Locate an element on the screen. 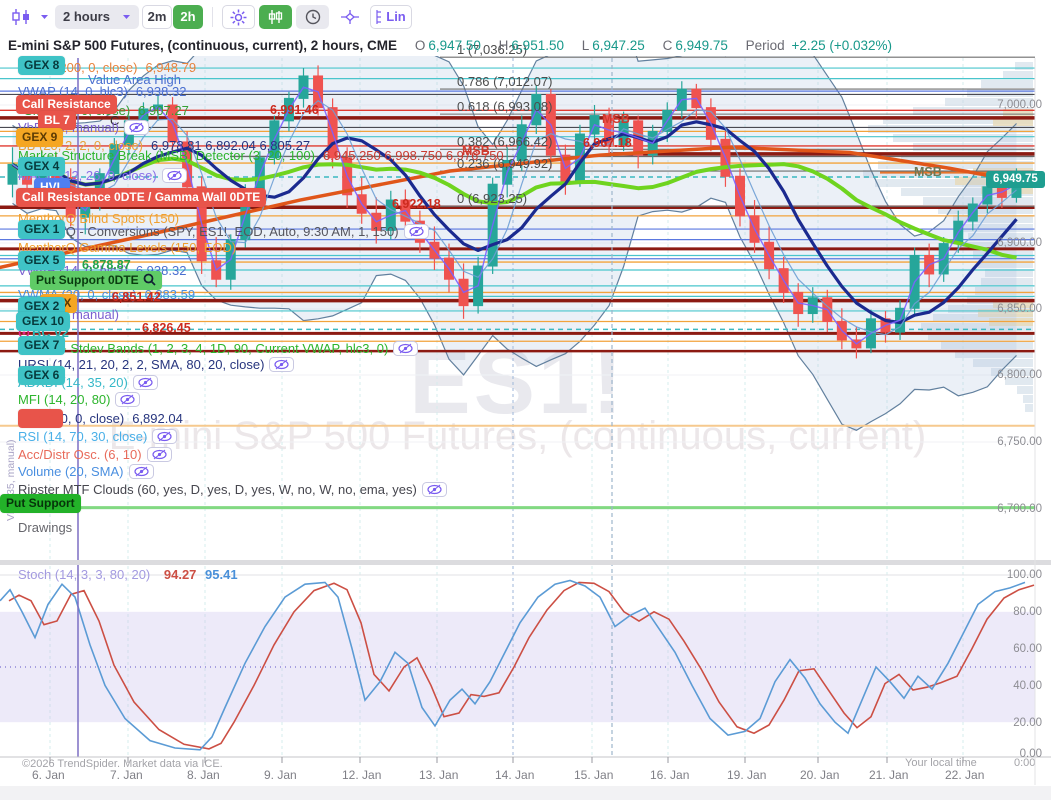  stoch-d-value: 94.27 is located at coordinates (180, 574).